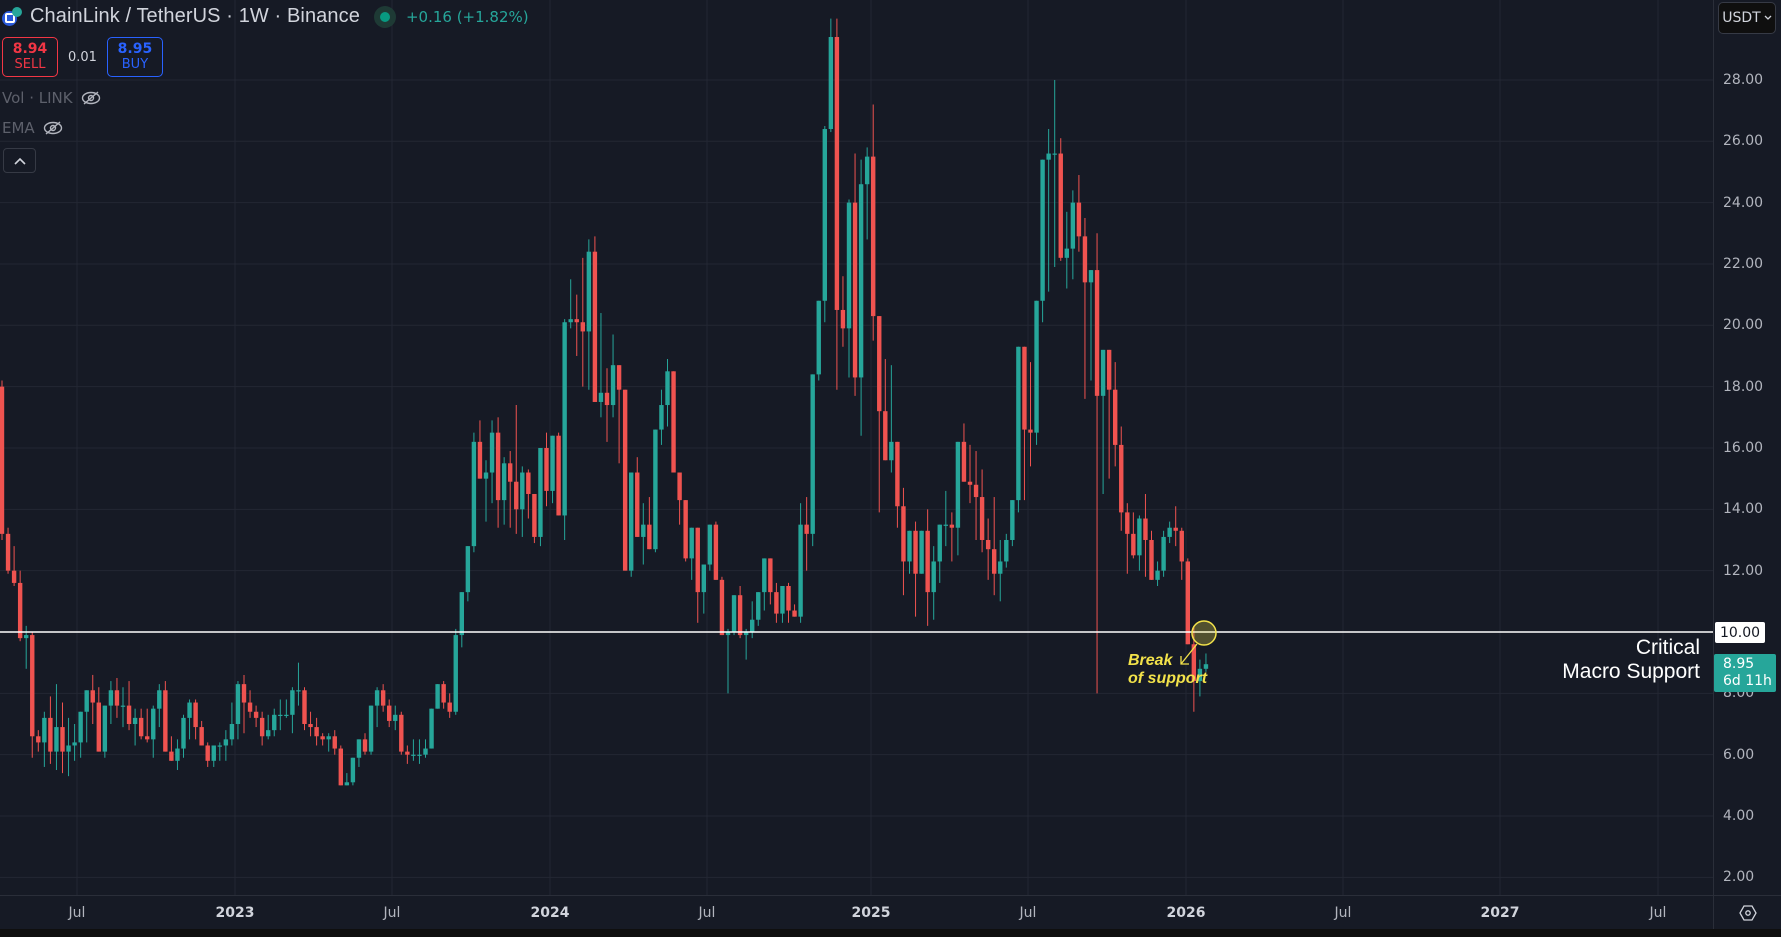 Image resolution: width=1781 pixels, height=937 pixels. I want to click on time-tick-label: 2026, so click(1186, 913).